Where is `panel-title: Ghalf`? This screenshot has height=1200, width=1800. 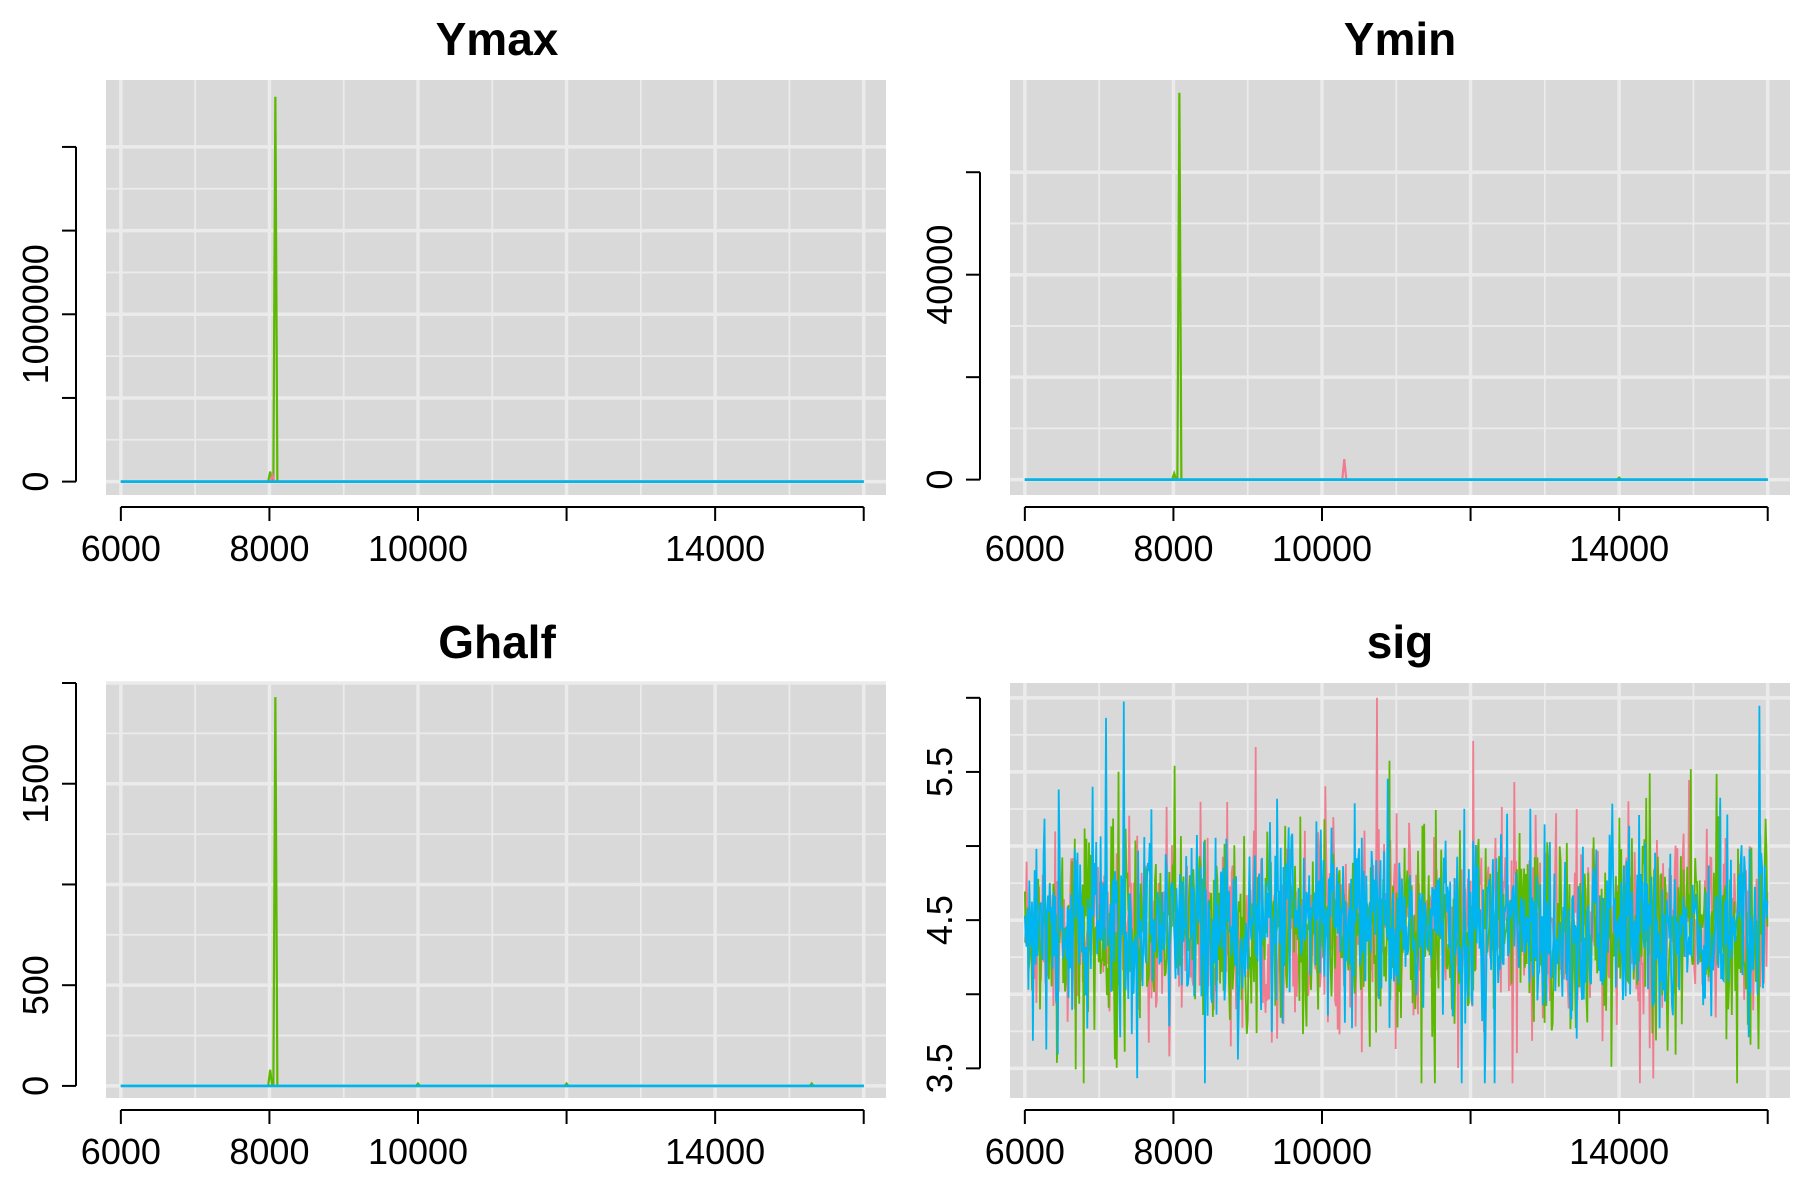
panel-title: Ghalf is located at coordinates (497, 642).